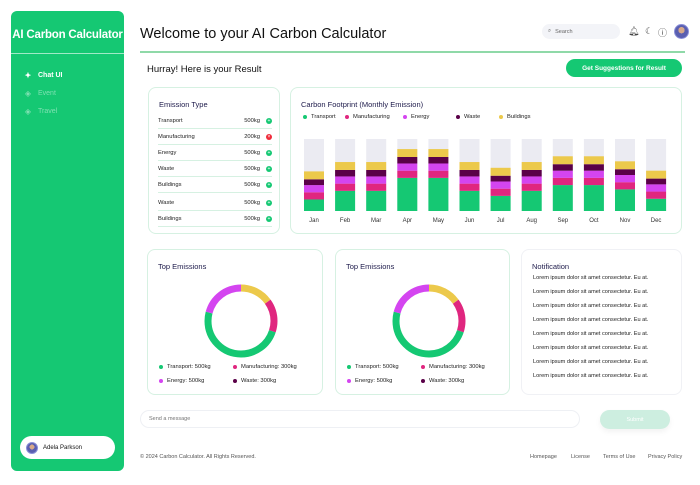  I want to click on legend-label: Transport, so click(323, 117).